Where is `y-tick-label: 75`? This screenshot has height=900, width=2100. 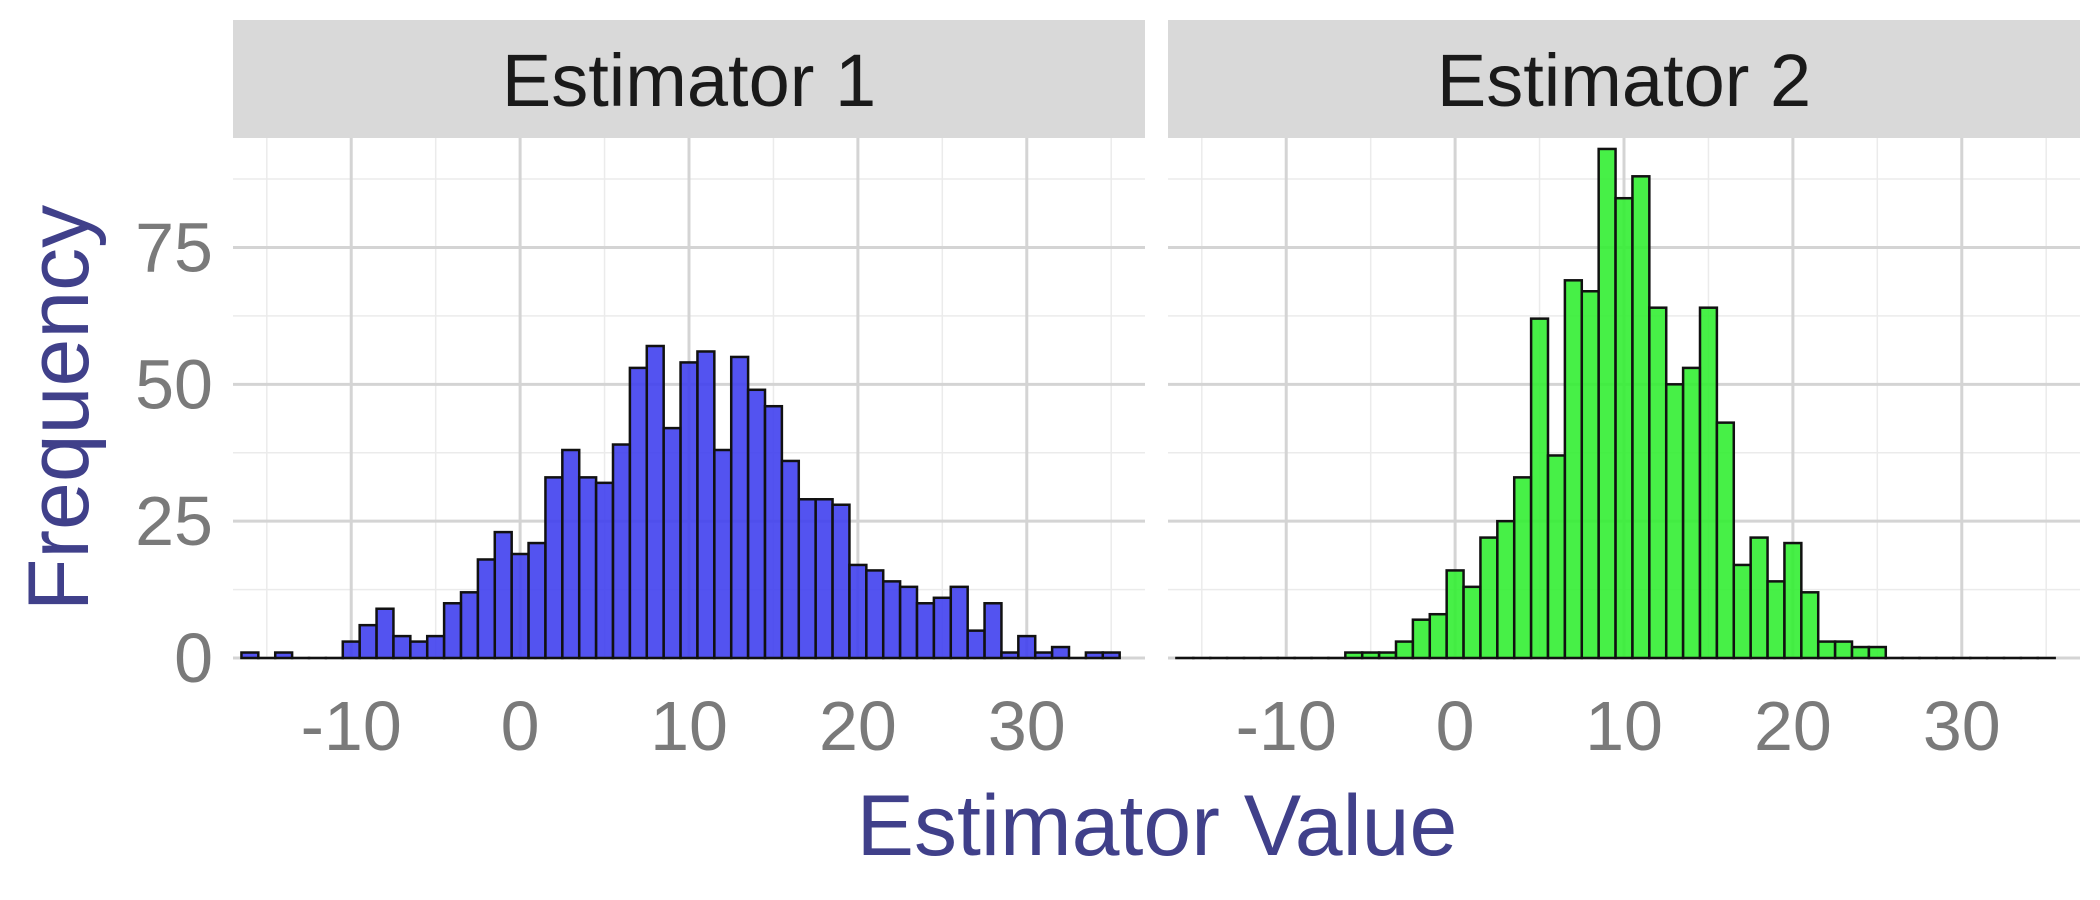
y-tick-label: 75 is located at coordinates (174, 247).